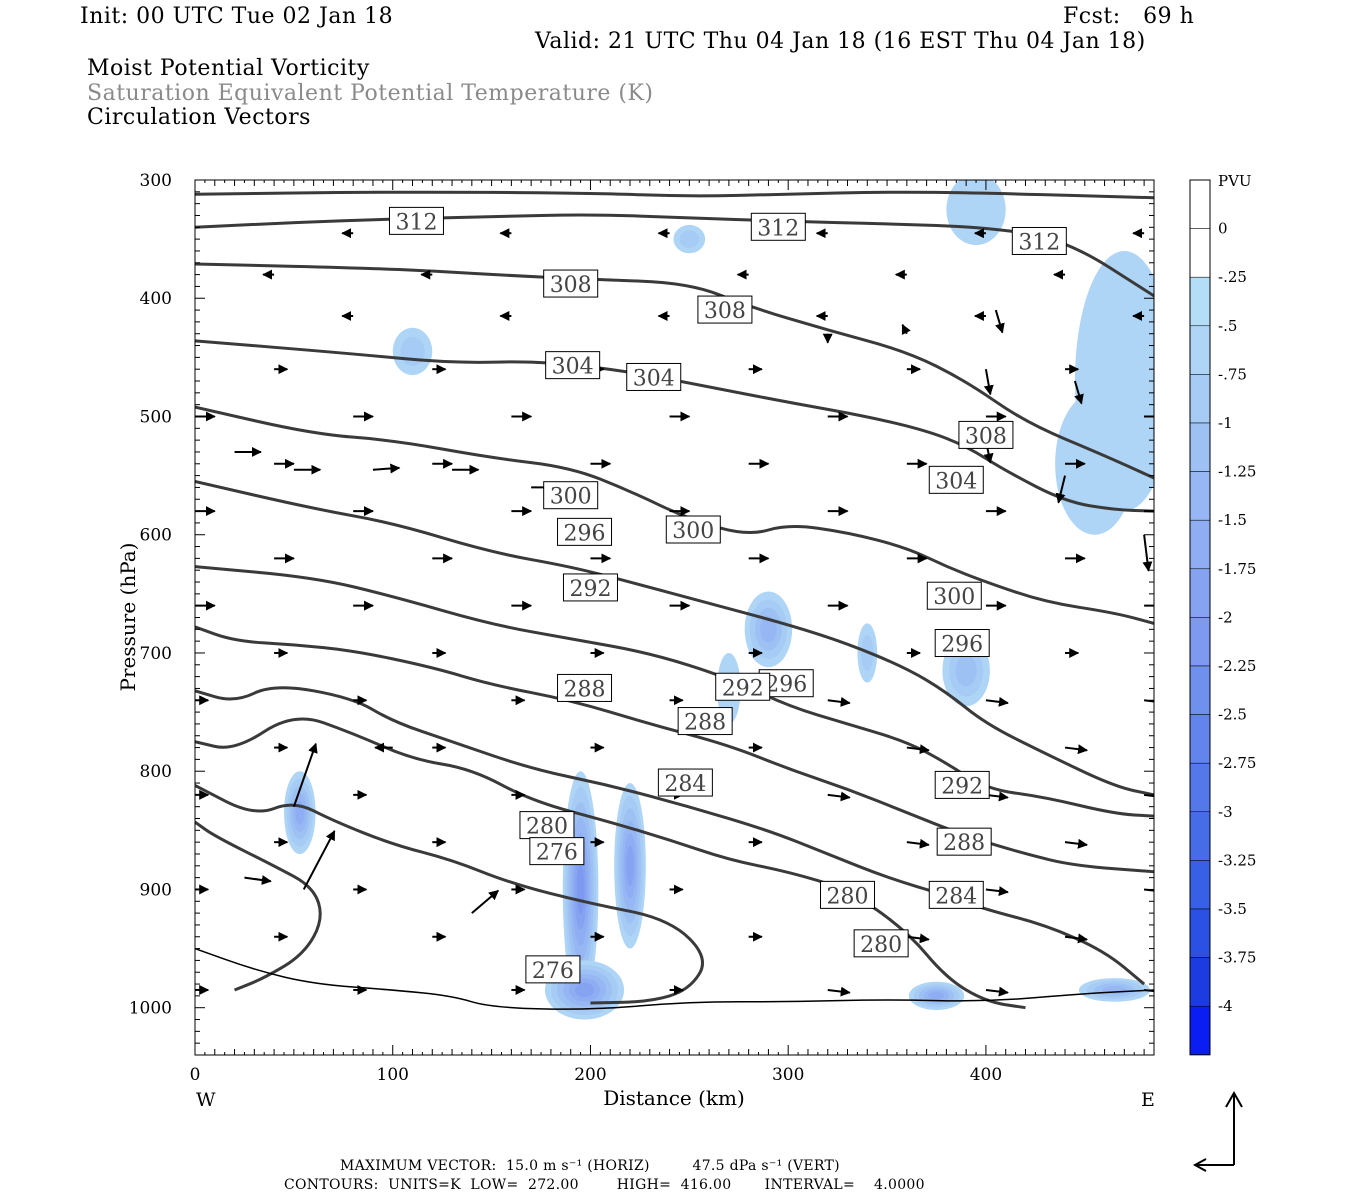 The width and height of the screenshot is (1350, 1200). Describe the element at coordinates (986, 1075) in the screenshot. I see `x-tick-label: 400` at that location.